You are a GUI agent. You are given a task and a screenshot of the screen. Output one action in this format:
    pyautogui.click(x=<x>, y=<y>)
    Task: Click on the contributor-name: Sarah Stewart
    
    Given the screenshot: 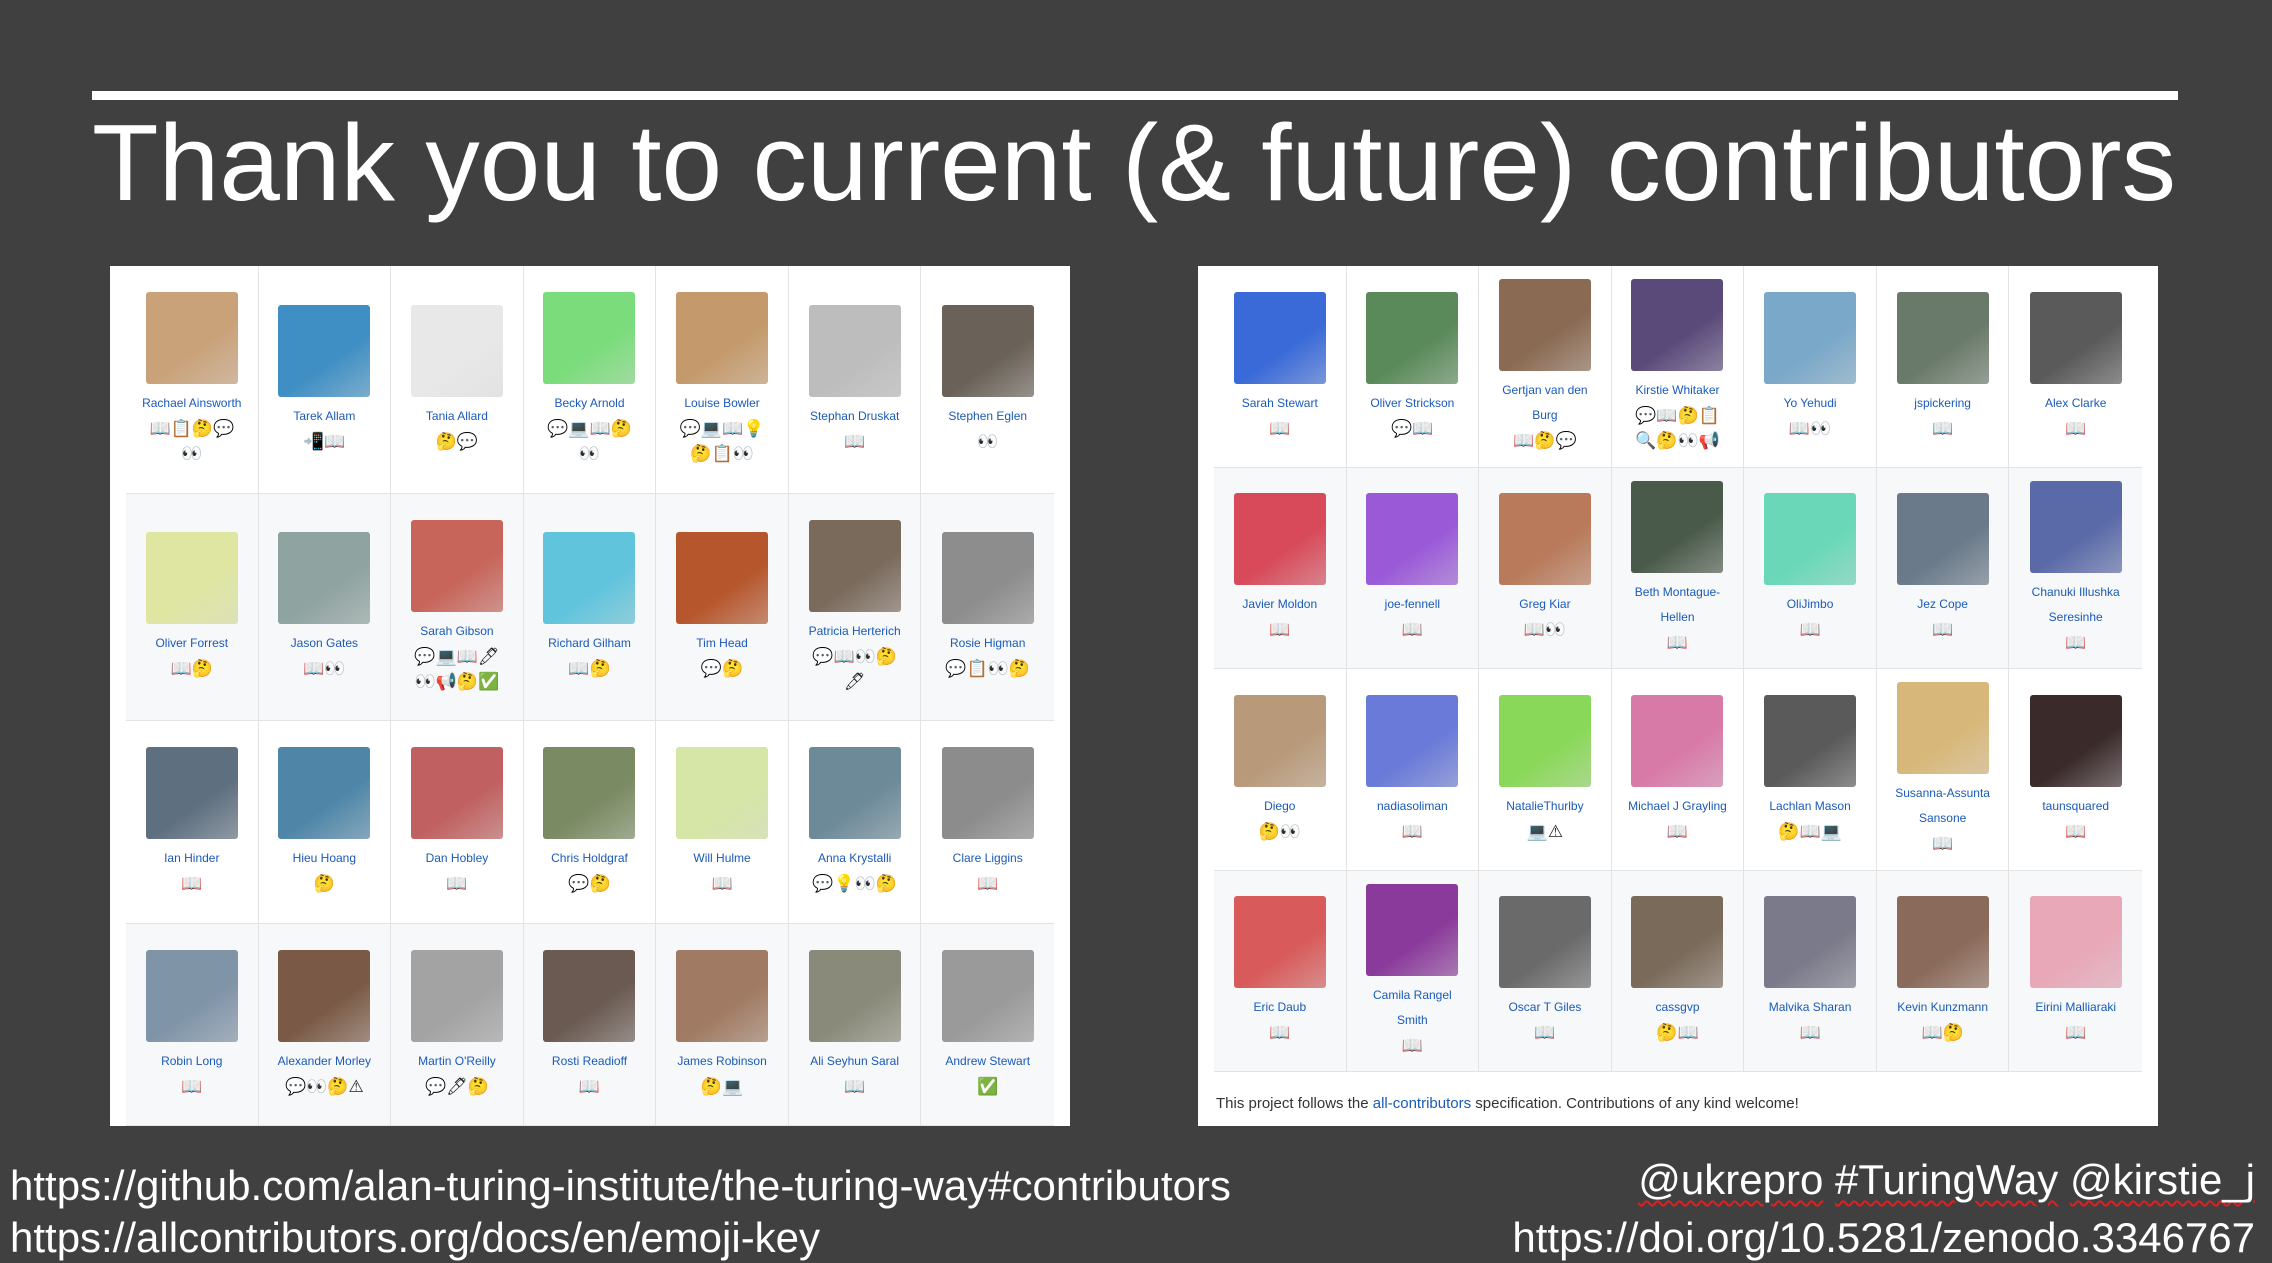 What is the action you would take?
    pyautogui.click(x=1279, y=402)
    